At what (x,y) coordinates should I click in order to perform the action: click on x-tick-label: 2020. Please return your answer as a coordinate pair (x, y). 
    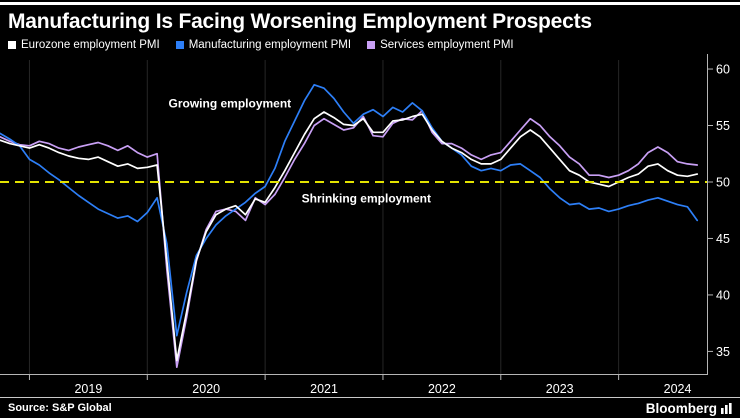
    Looking at the image, I should click on (206, 388).